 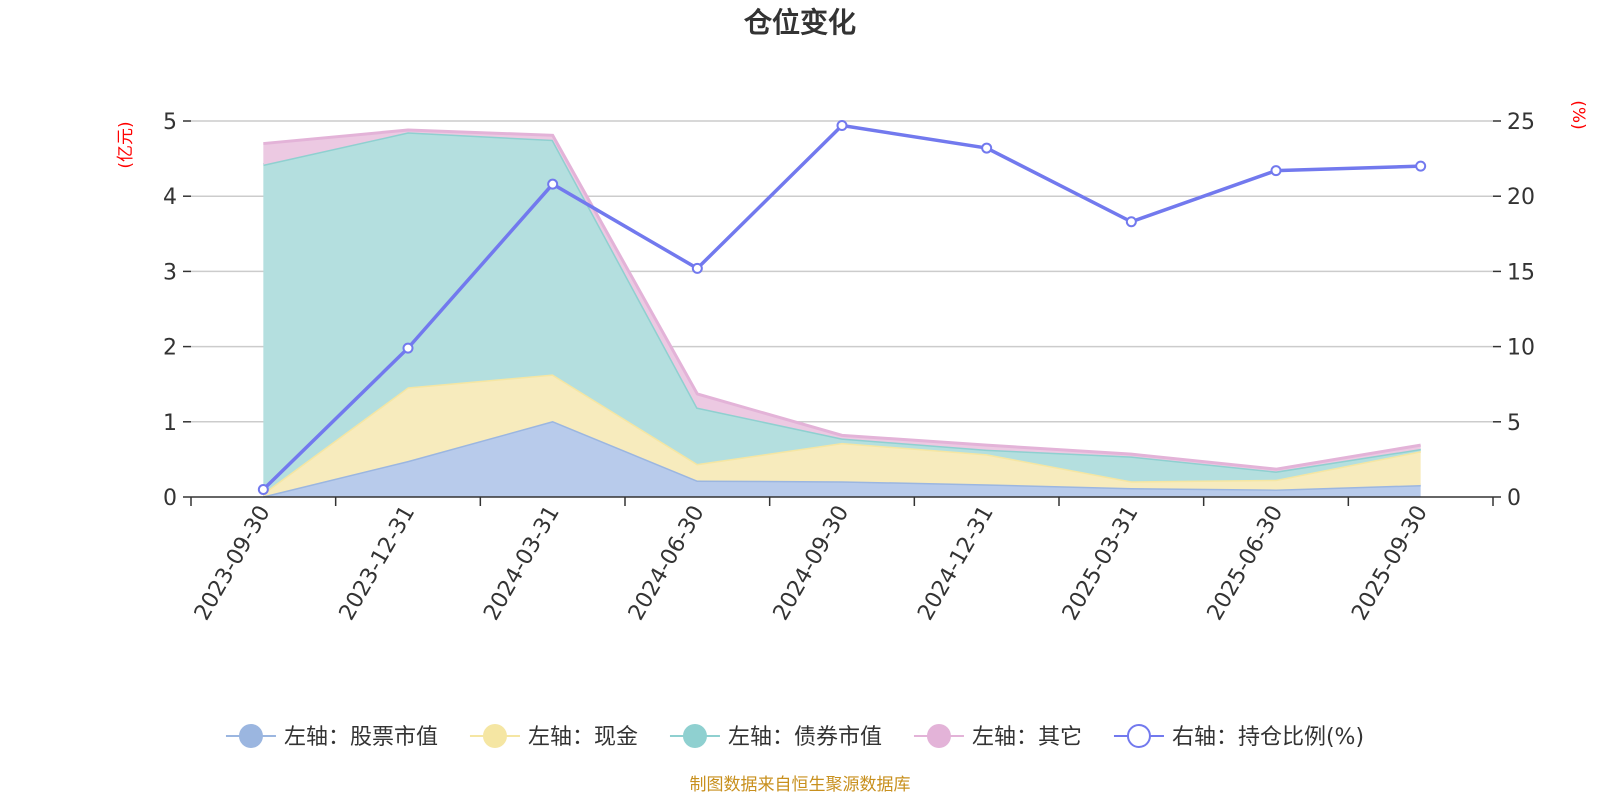 What do you see at coordinates (1521, 348) in the screenshot?
I see `right-axis-tick-label: 10` at bounding box center [1521, 348].